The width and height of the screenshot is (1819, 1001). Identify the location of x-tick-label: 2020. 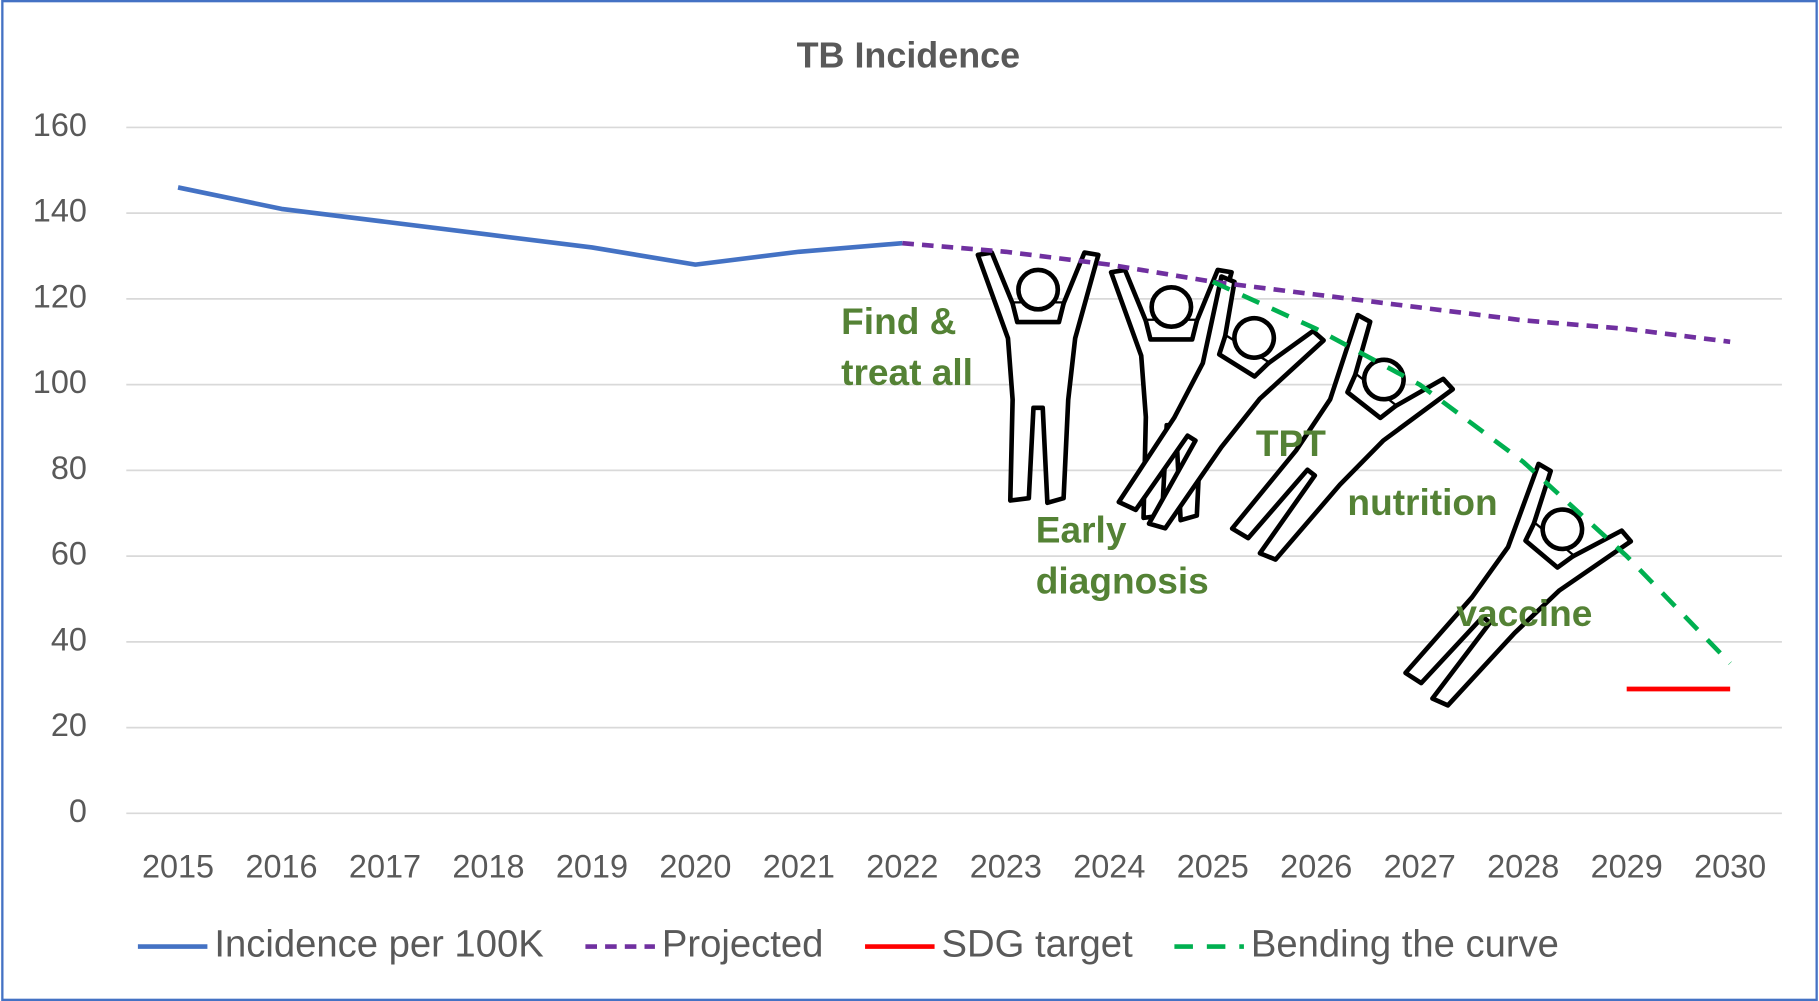
(695, 866).